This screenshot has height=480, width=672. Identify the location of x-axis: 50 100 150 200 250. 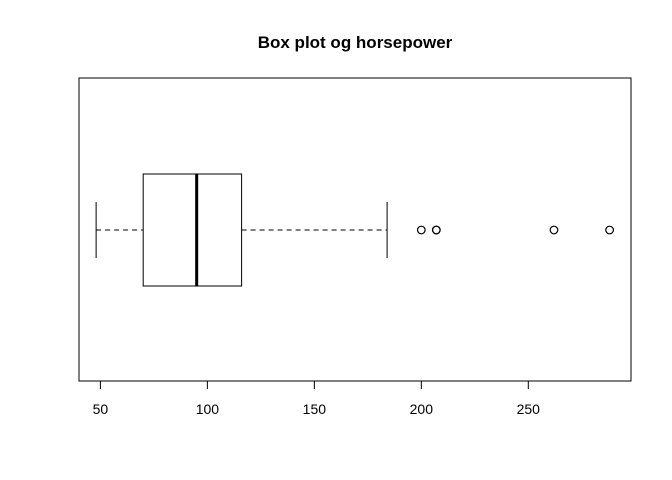
(317, 398).